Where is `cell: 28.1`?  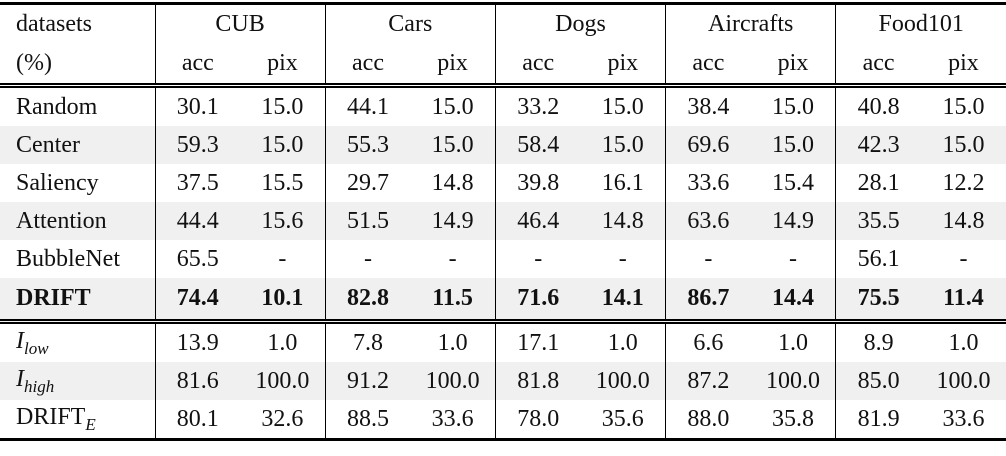
cell: 28.1 is located at coordinates (878, 183).